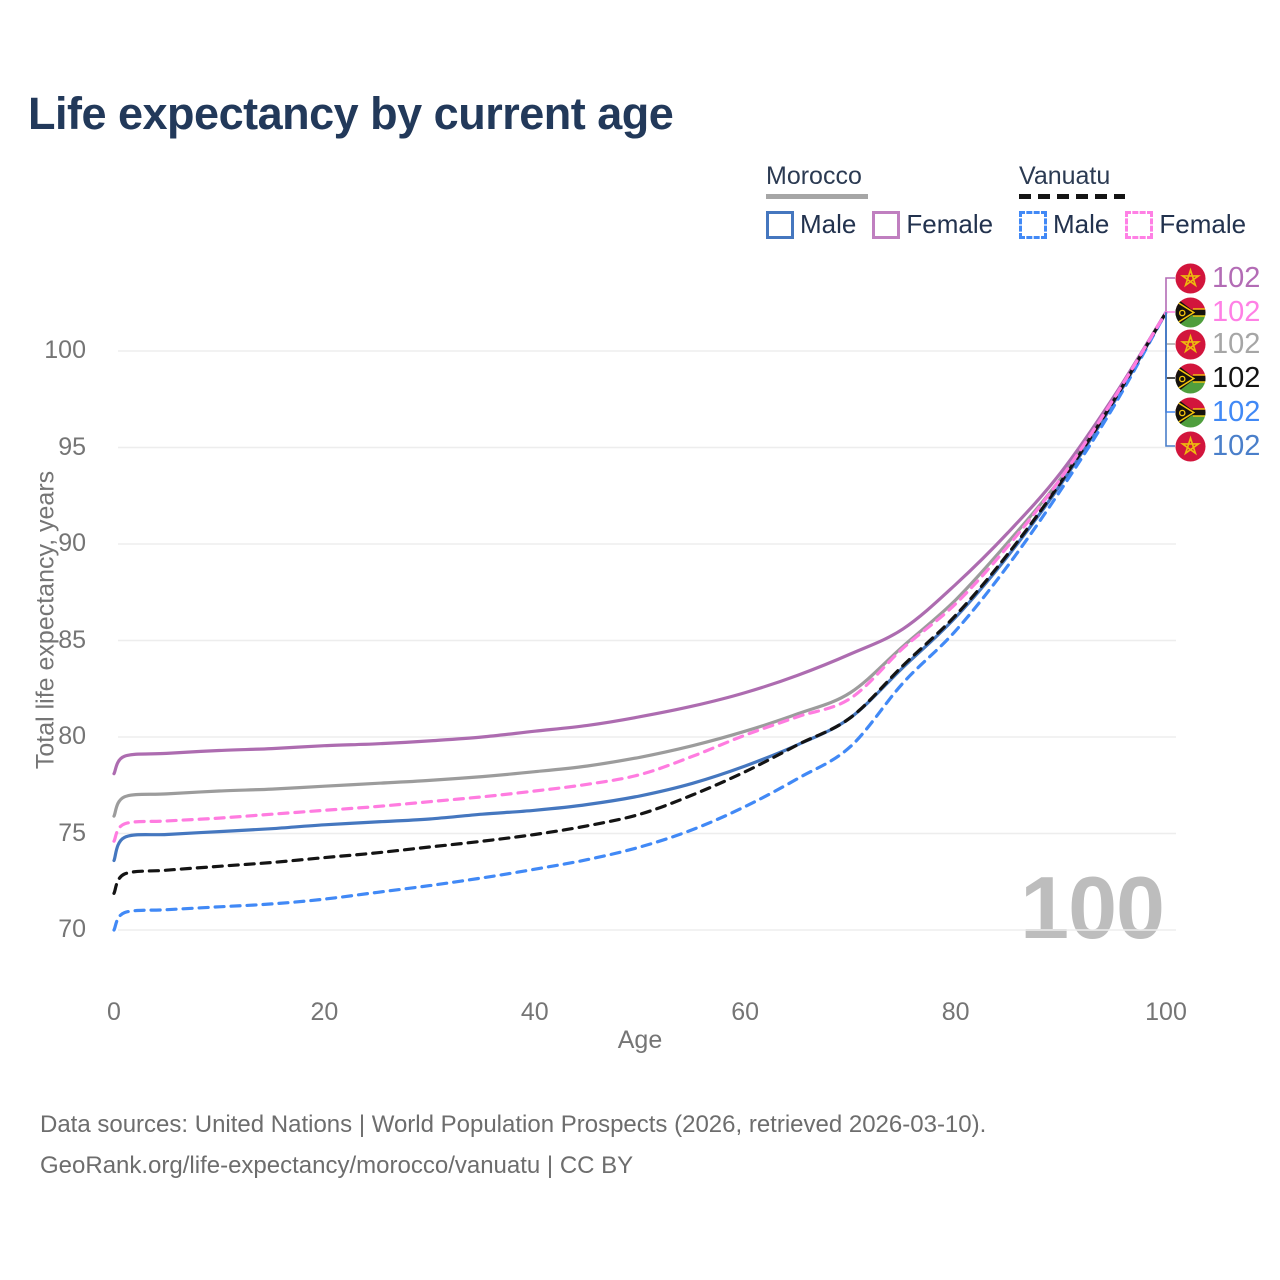  Describe the element at coordinates (1170, 345) in the screenshot. I see `vanuatu-both-leader-line` at that location.